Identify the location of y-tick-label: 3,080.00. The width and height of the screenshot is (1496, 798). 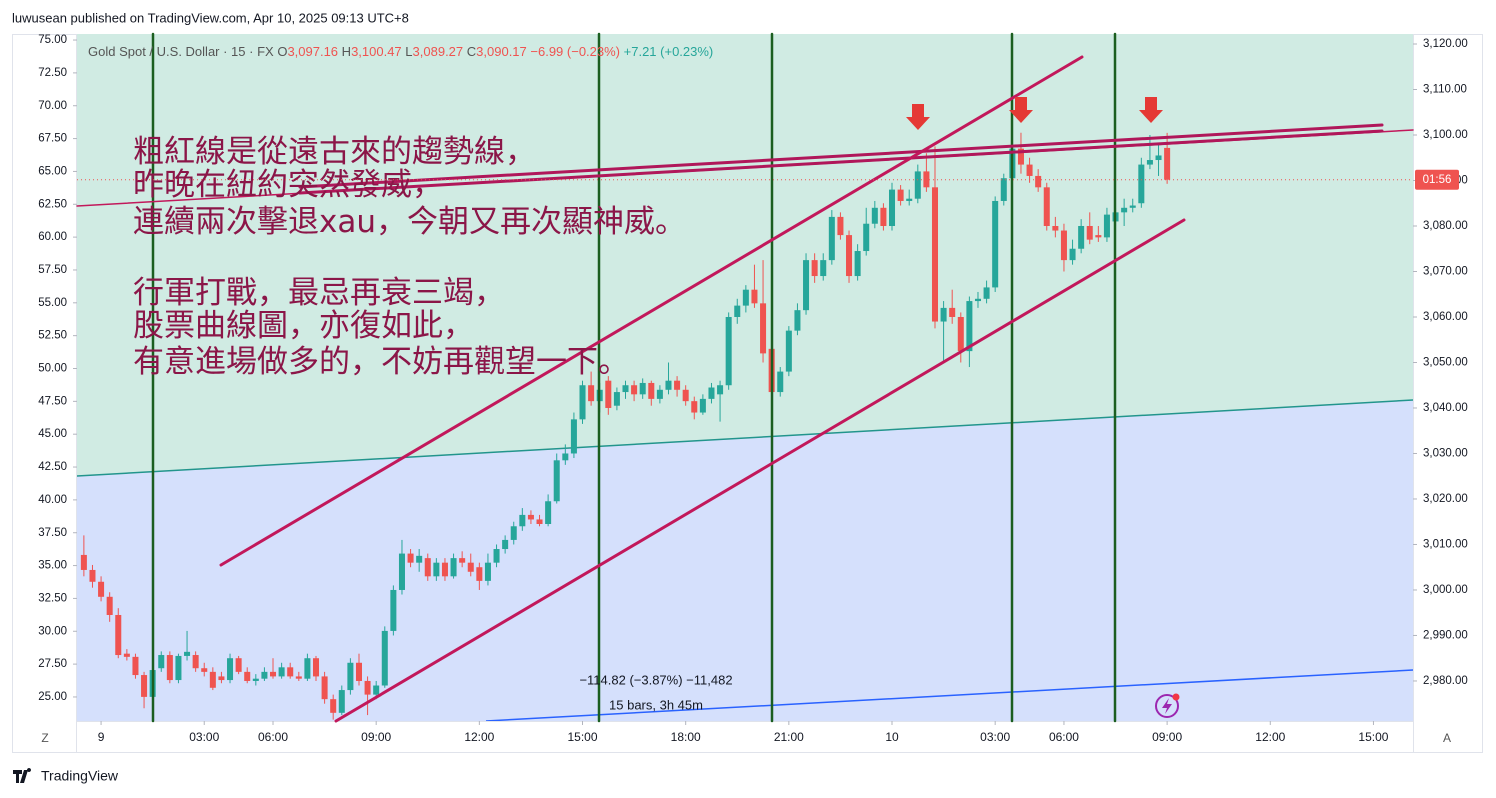
(1445, 226).